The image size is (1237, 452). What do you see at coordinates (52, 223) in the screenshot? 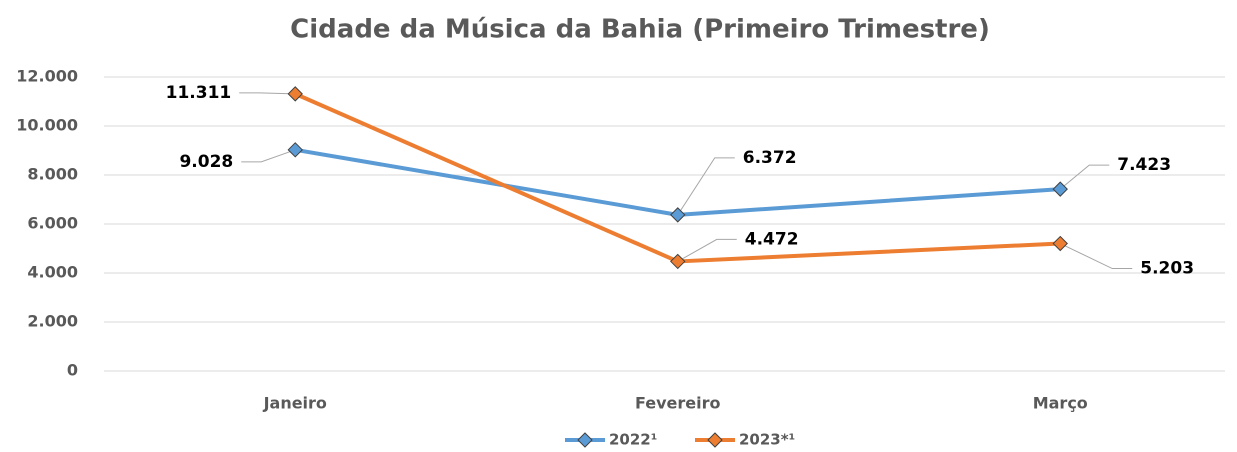
I see `y-tick-label: 6.000` at bounding box center [52, 223].